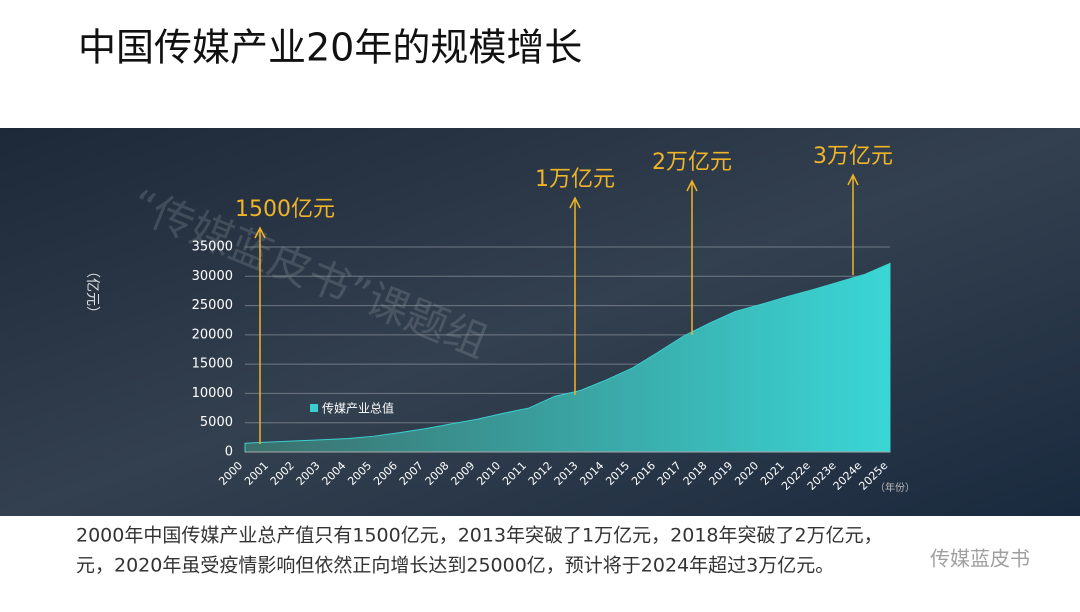  Describe the element at coordinates (980, 559) in the screenshot. I see `logo-text: 传媒蓝皮书` at that location.